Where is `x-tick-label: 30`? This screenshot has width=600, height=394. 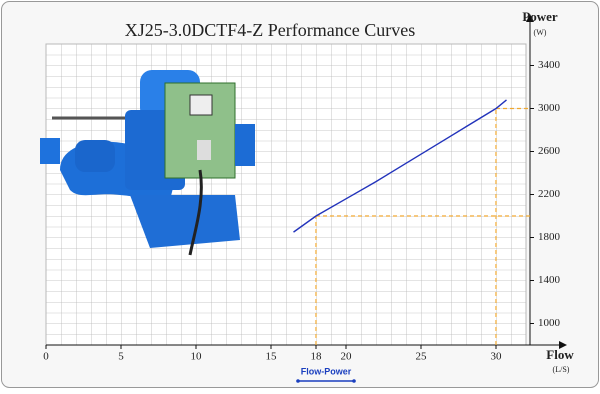
x-tick-label: 30 is located at coordinates (497, 357).